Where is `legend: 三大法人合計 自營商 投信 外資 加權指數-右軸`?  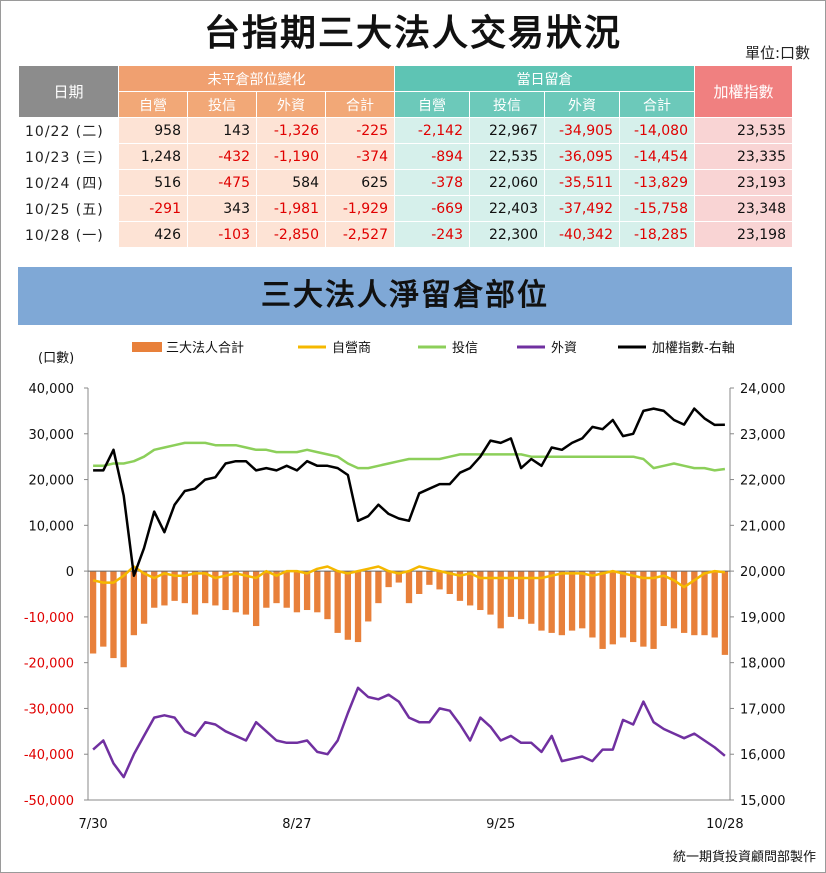
legend: 三大法人合計 自營商 投信 外資 加權指數-右軸 is located at coordinates (433, 348).